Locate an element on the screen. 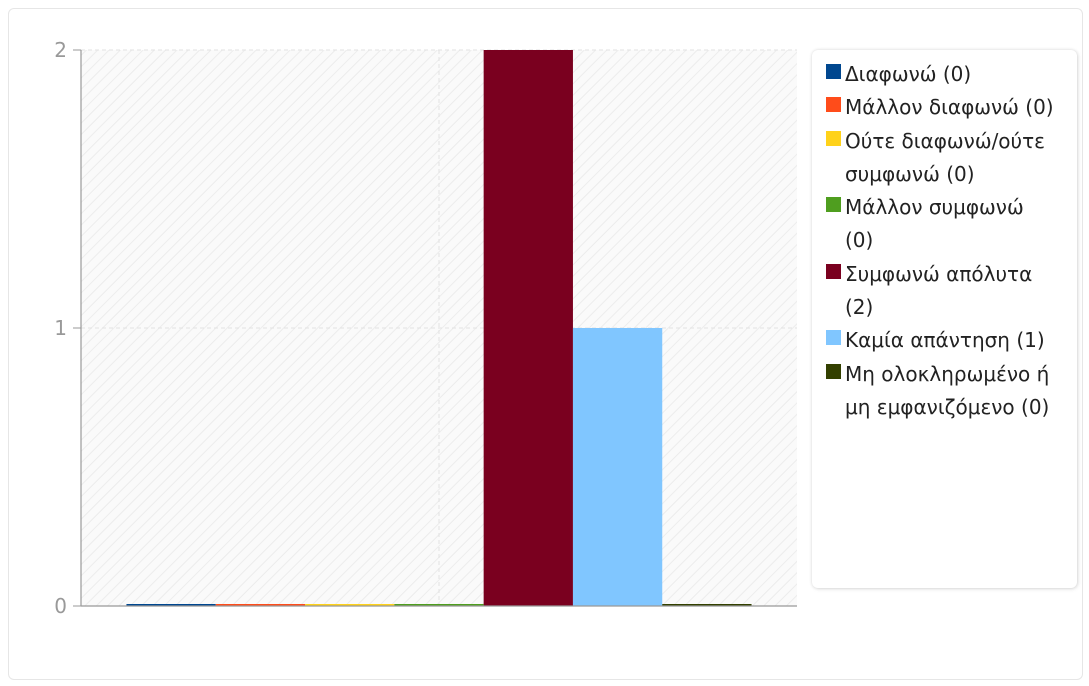 This screenshot has width=1089, height=686. legend-label-6: Μη ολοκληρωμένο ή μη εμφανιζόμενο (0) is located at coordinates (947, 390).